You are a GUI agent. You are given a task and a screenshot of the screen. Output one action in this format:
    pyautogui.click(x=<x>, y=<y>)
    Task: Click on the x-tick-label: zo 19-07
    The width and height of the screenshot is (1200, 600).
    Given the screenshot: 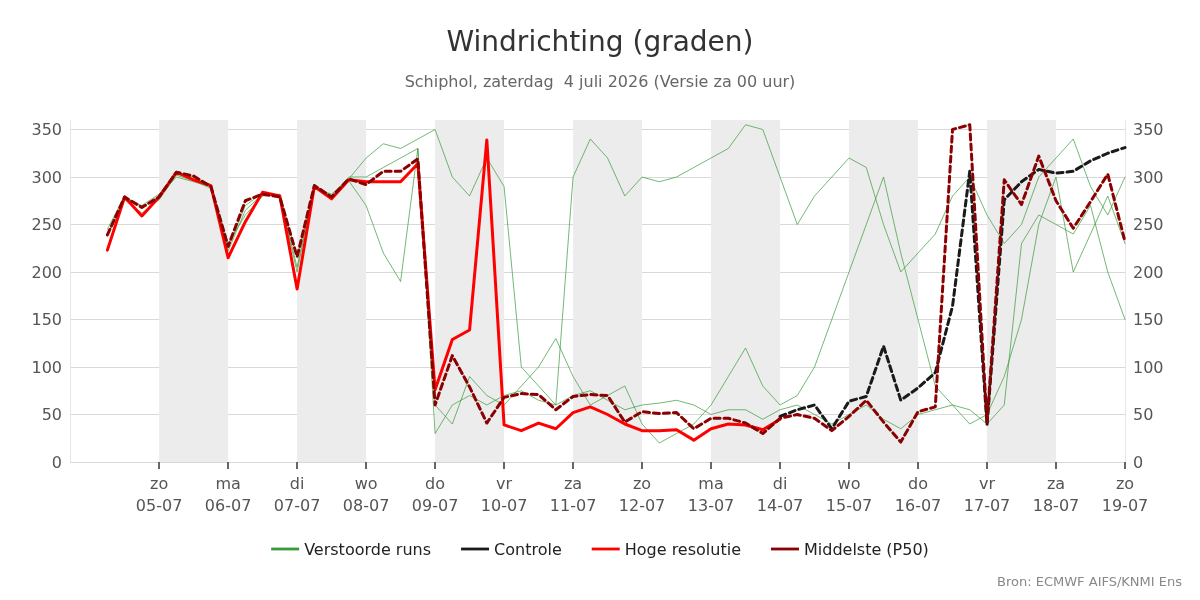 What is the action you would take?
    pyautogui.click(x=1125, y=494)
    